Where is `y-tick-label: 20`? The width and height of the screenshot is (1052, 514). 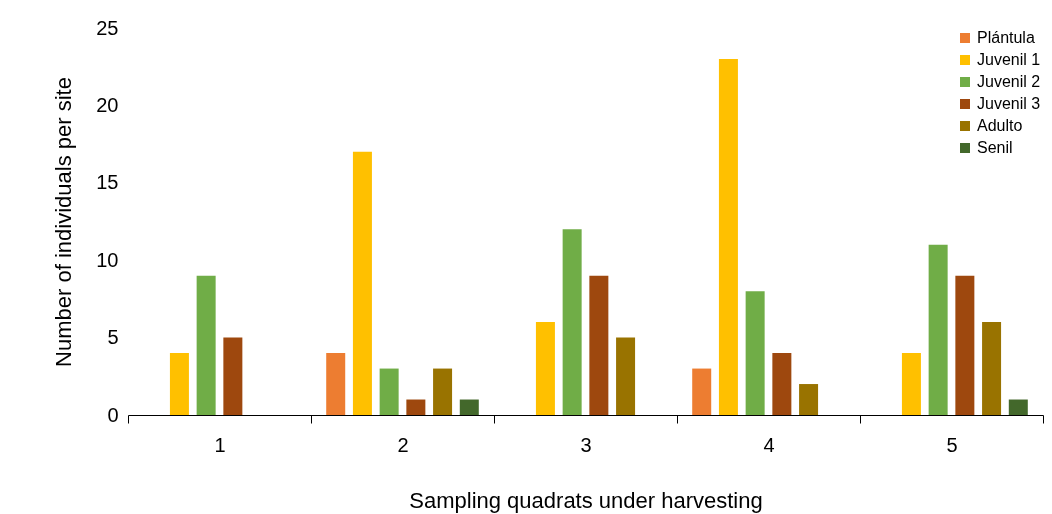
y-tick-label: 20 is located at coordinates (107, 104).